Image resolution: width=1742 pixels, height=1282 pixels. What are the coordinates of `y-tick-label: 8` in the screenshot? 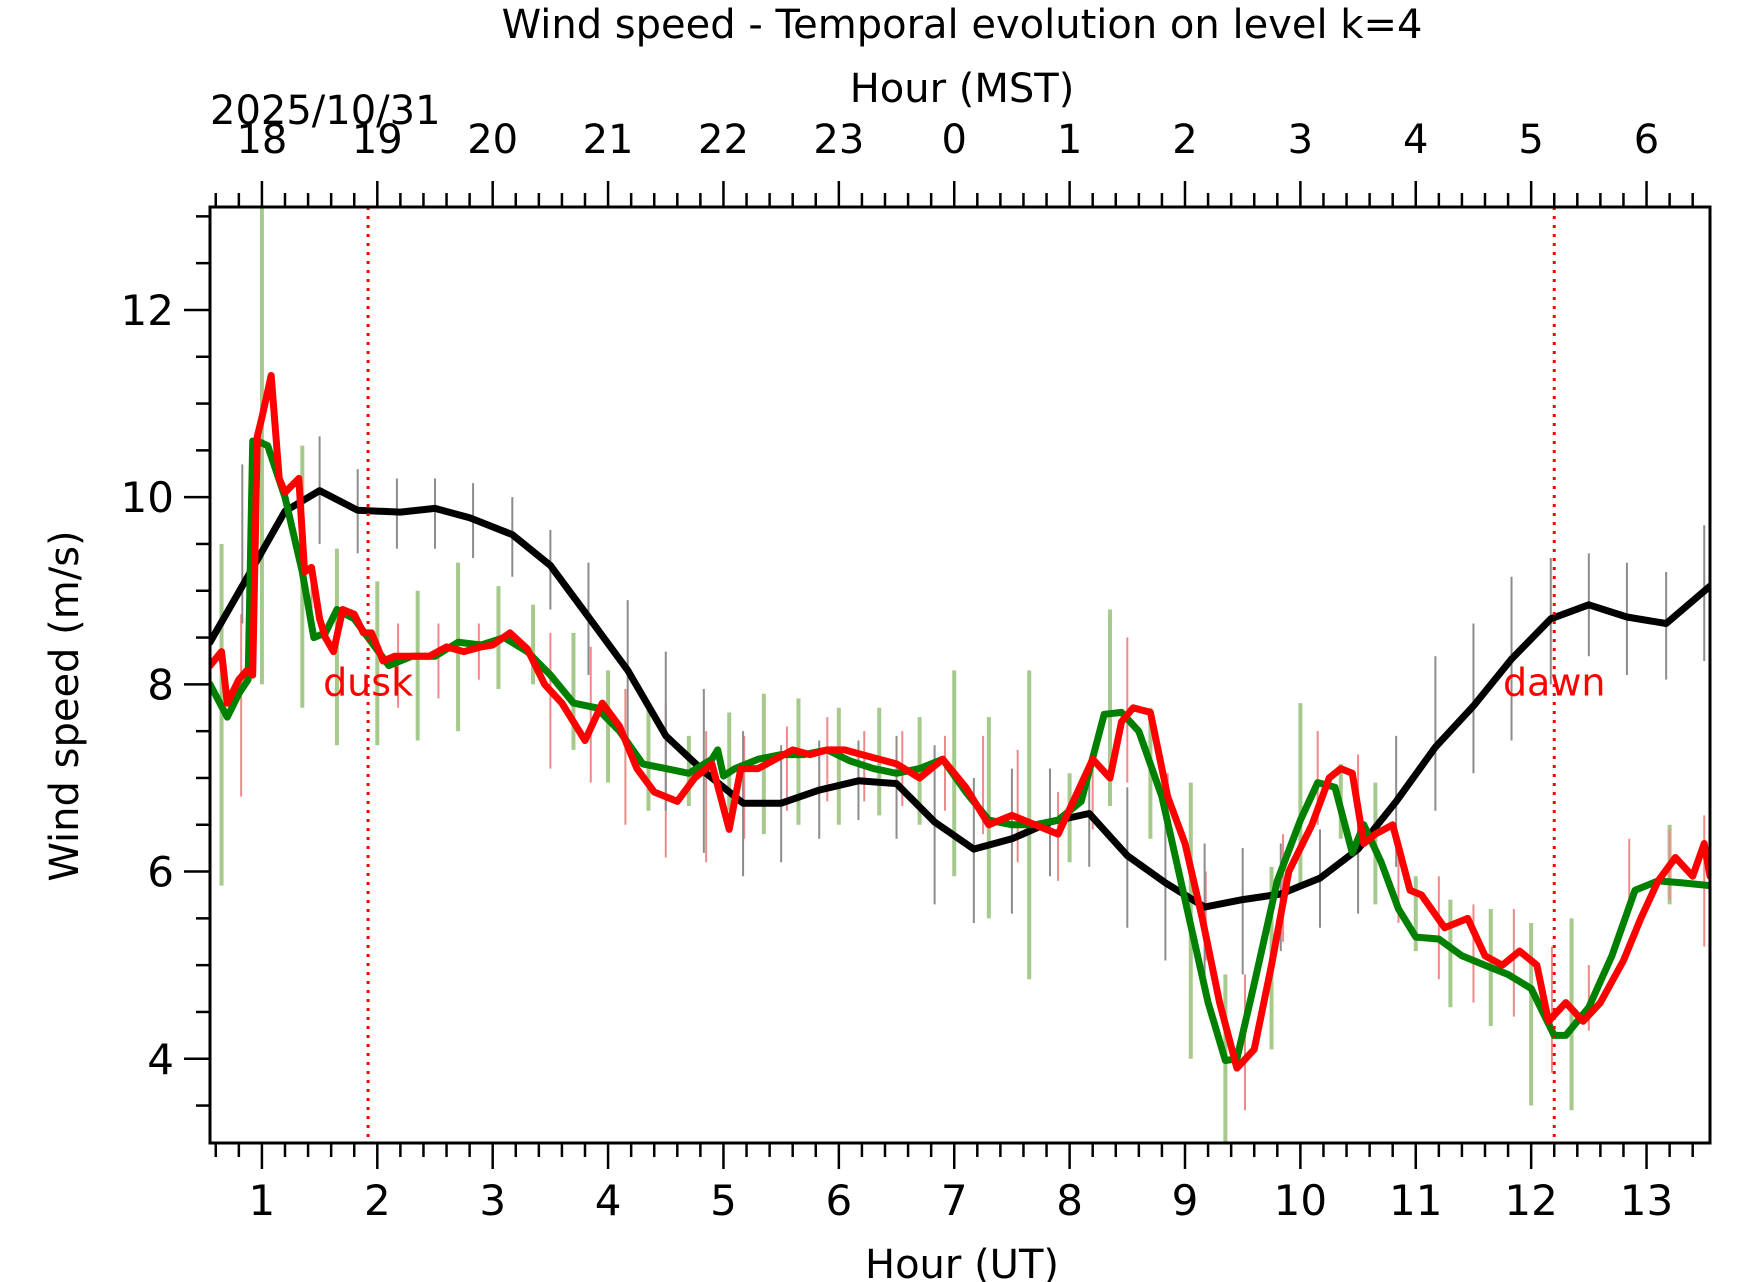 It's located at (160, 684).